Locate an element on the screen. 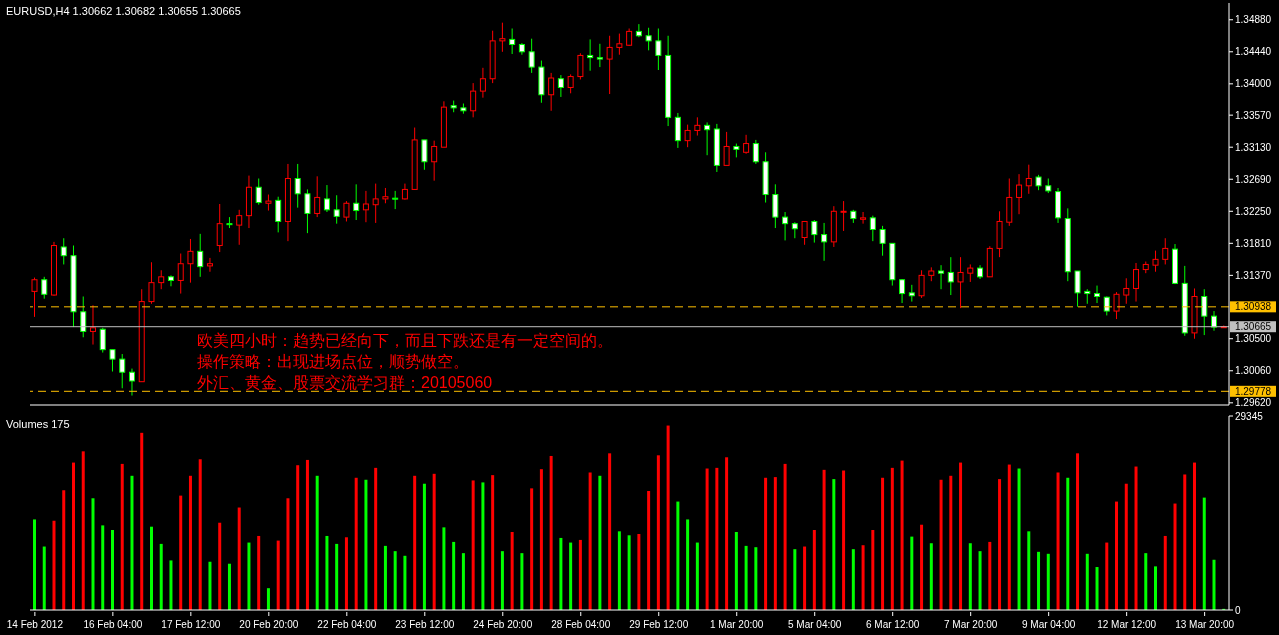  y-tick-label: 1.33130 is located at coordinates (1253, 147).